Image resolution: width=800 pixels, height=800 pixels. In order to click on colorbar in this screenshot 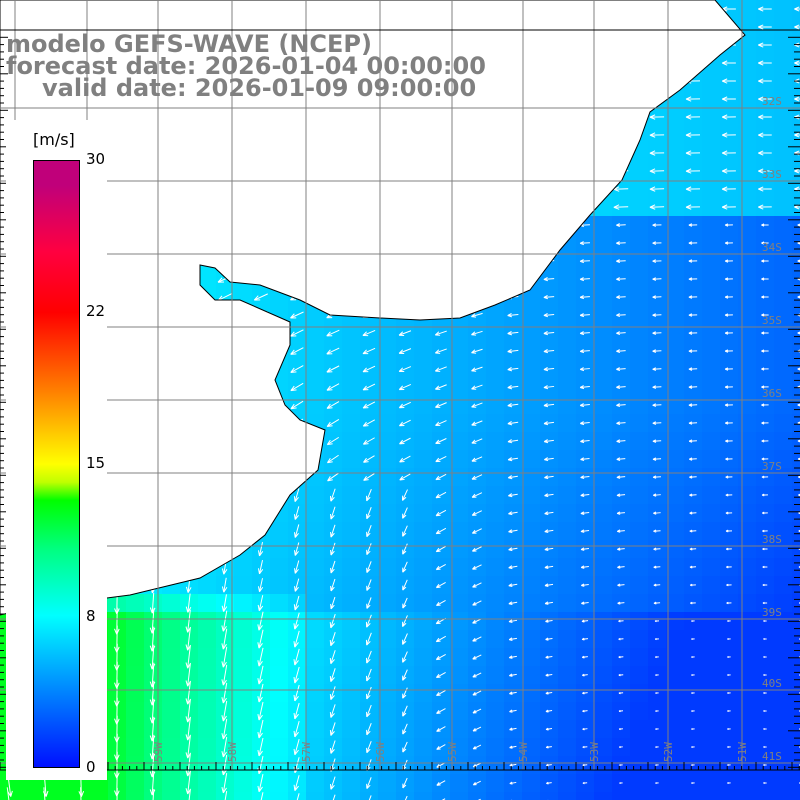, I will do `click(56, 464)`.